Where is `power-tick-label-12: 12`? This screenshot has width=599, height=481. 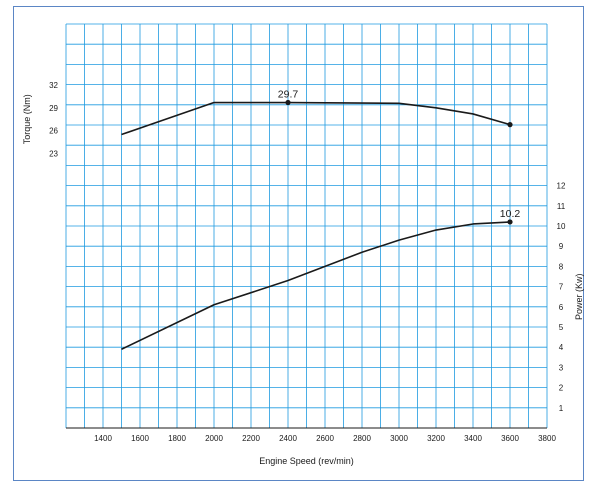 power-tick-label-12: 12 is located at coordinates (561, 186).